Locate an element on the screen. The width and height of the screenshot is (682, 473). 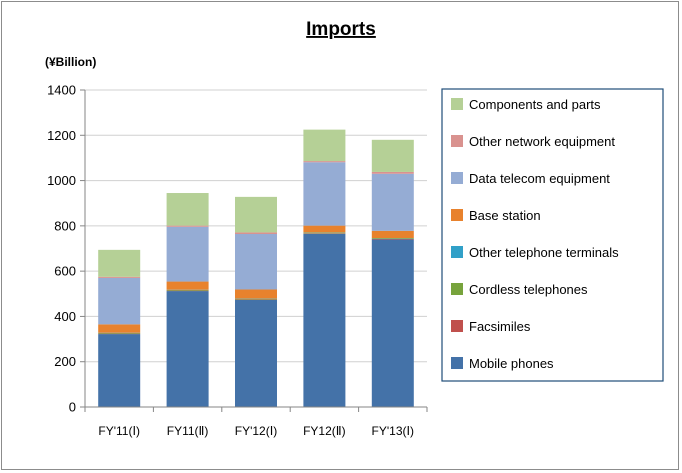
y-tick-label: 600 is located at coordinates (65, 271).